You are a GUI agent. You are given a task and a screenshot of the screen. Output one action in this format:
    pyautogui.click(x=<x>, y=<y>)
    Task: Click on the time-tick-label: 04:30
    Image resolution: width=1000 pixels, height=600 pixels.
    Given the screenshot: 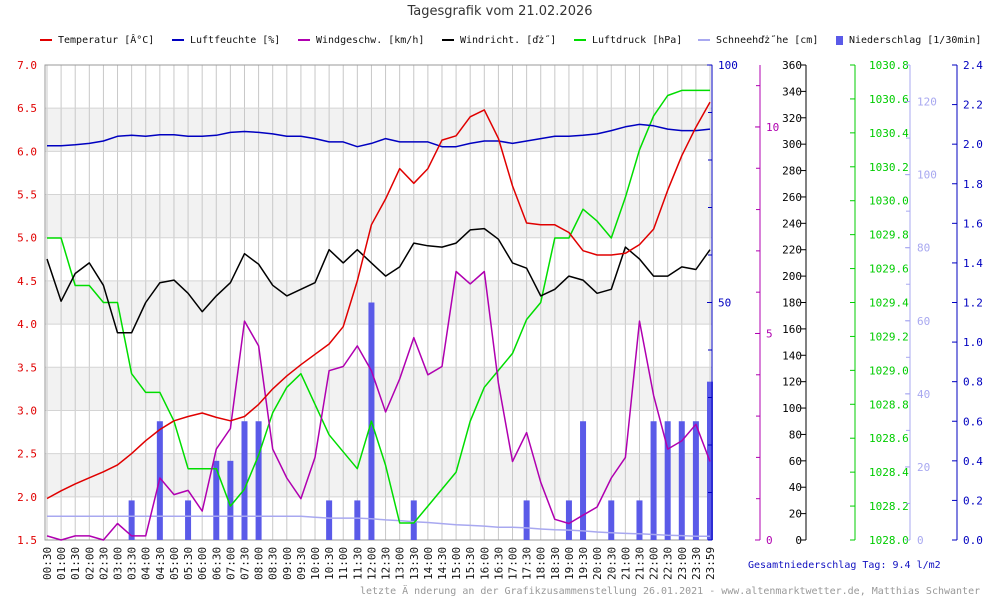 What is the action you would take?
    pyautogui.click(x=160, y=563)
    